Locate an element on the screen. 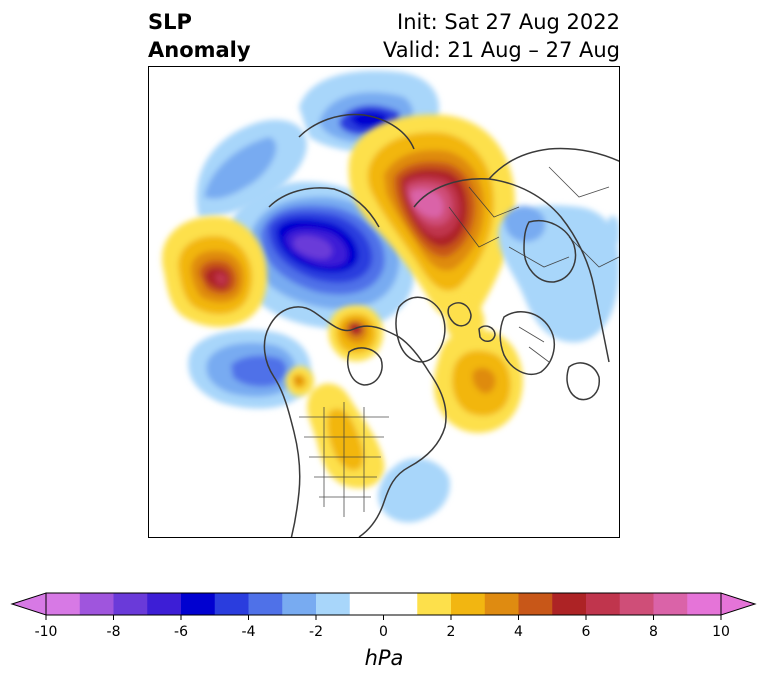  anomaly-negative-east is located at coordinates (558, 274).